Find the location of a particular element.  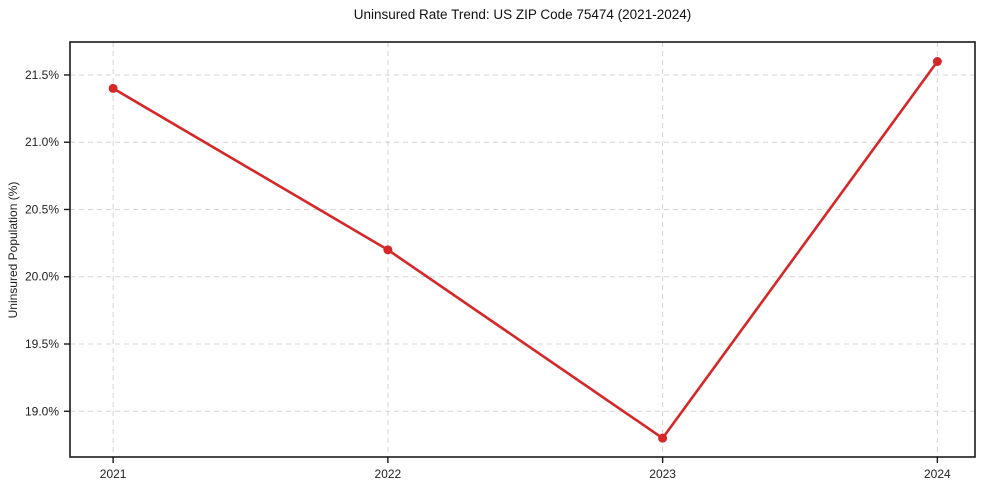

x-tick-label: 2024 is located at coordinates (937, 474).